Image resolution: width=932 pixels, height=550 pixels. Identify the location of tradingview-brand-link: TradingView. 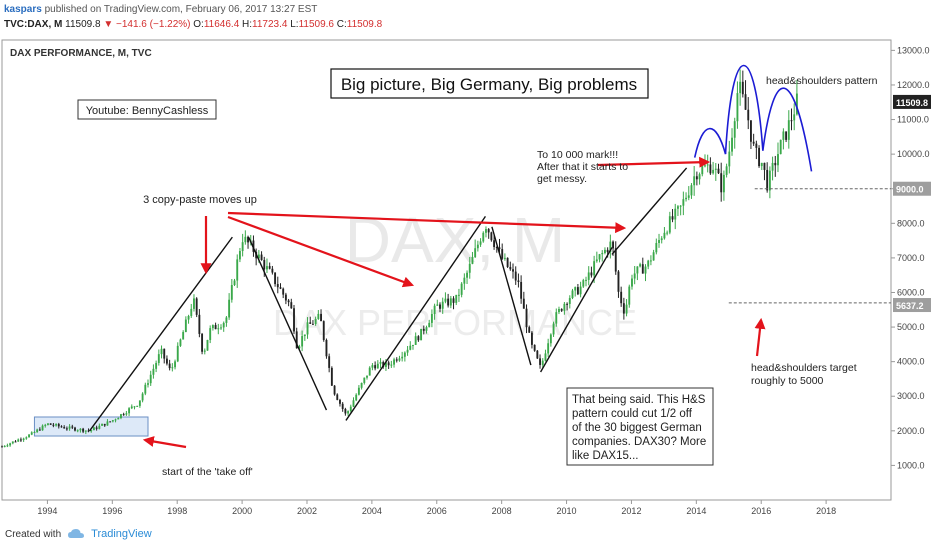
(121, 534).